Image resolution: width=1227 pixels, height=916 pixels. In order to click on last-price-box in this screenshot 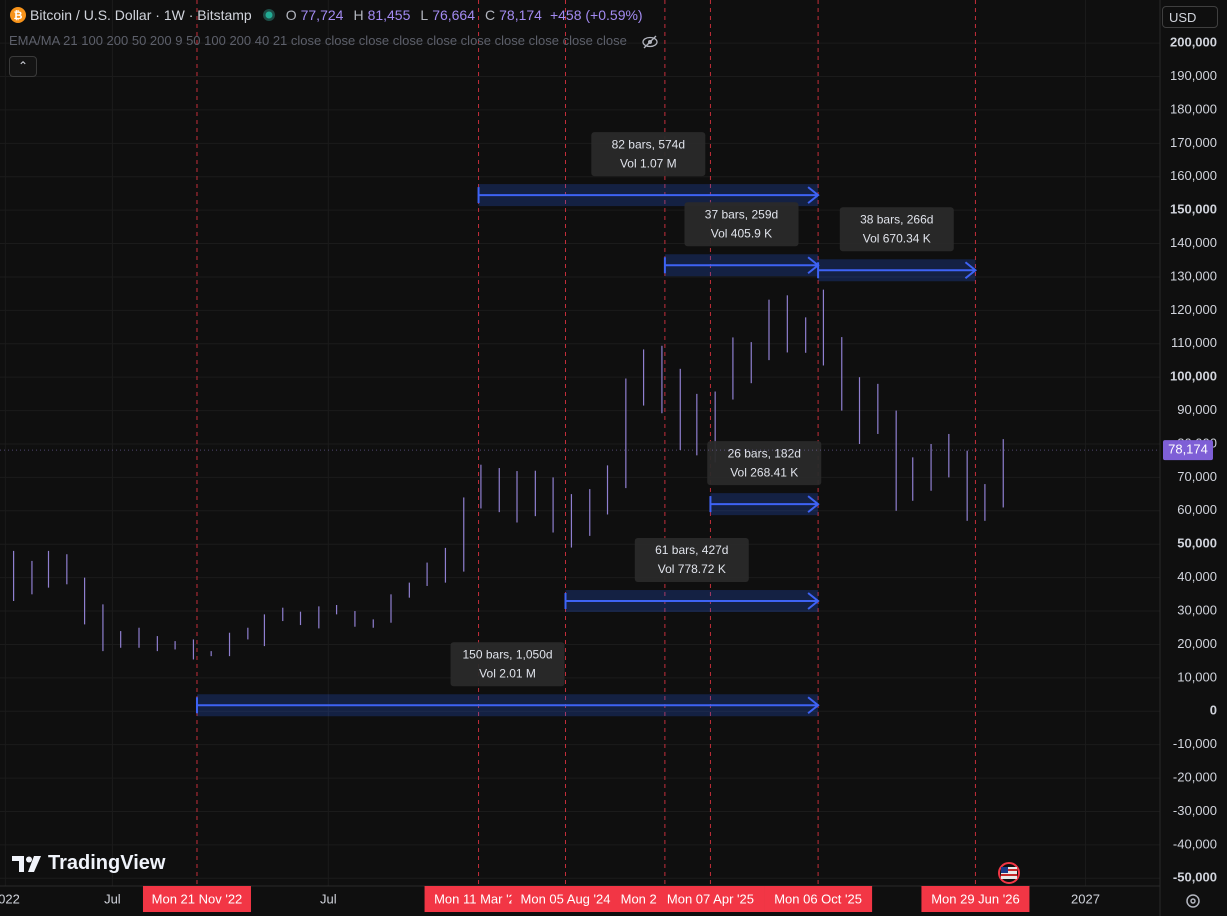, I will do `click(1188, 450)`.